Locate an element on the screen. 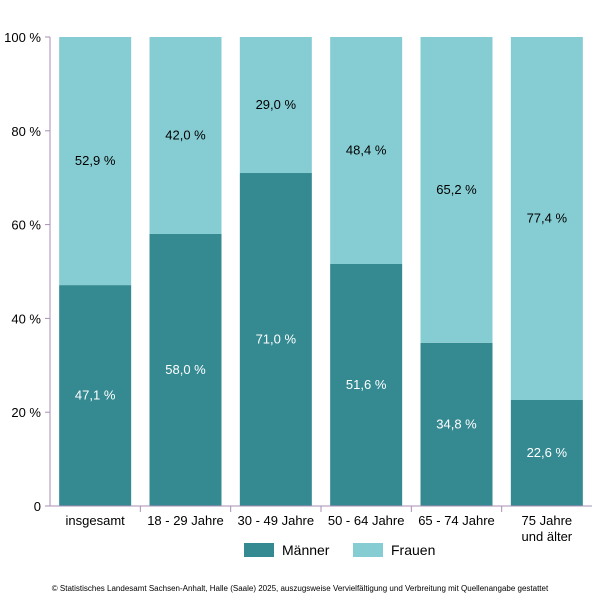  data-label-maenner: 47,1 % is located at coordinates (95, 395).